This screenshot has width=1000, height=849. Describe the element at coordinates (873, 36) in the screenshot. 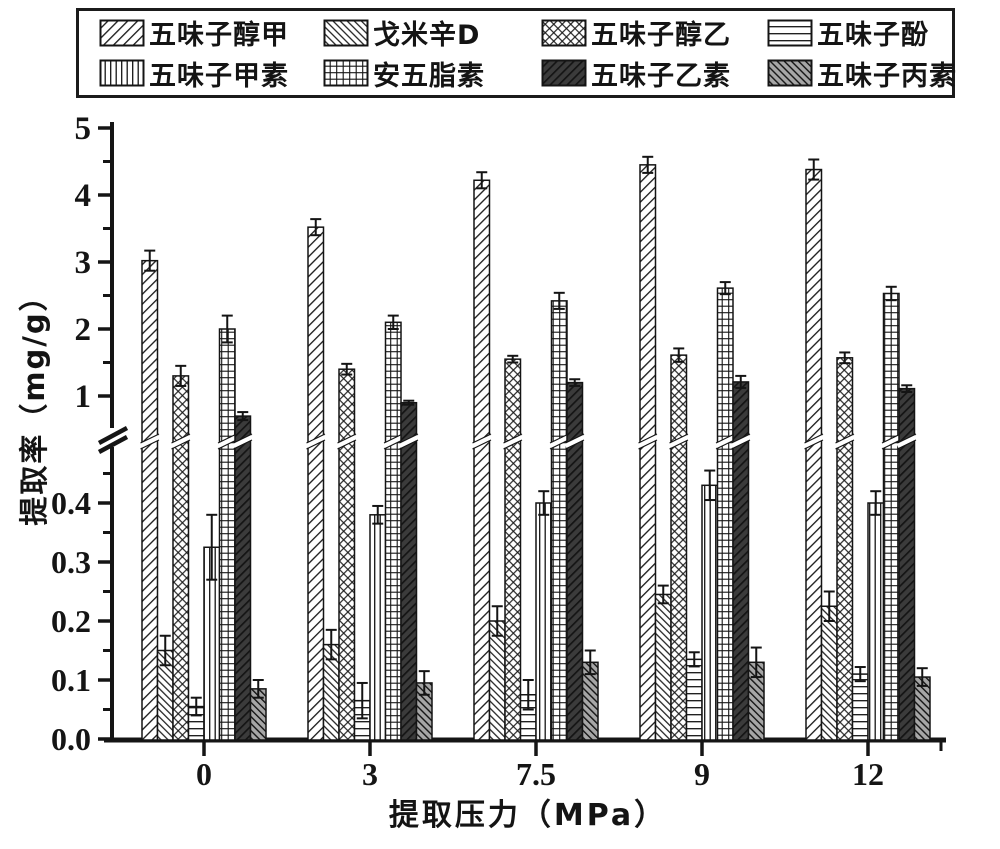

I see `legend-label: 五味子酚` at that location.